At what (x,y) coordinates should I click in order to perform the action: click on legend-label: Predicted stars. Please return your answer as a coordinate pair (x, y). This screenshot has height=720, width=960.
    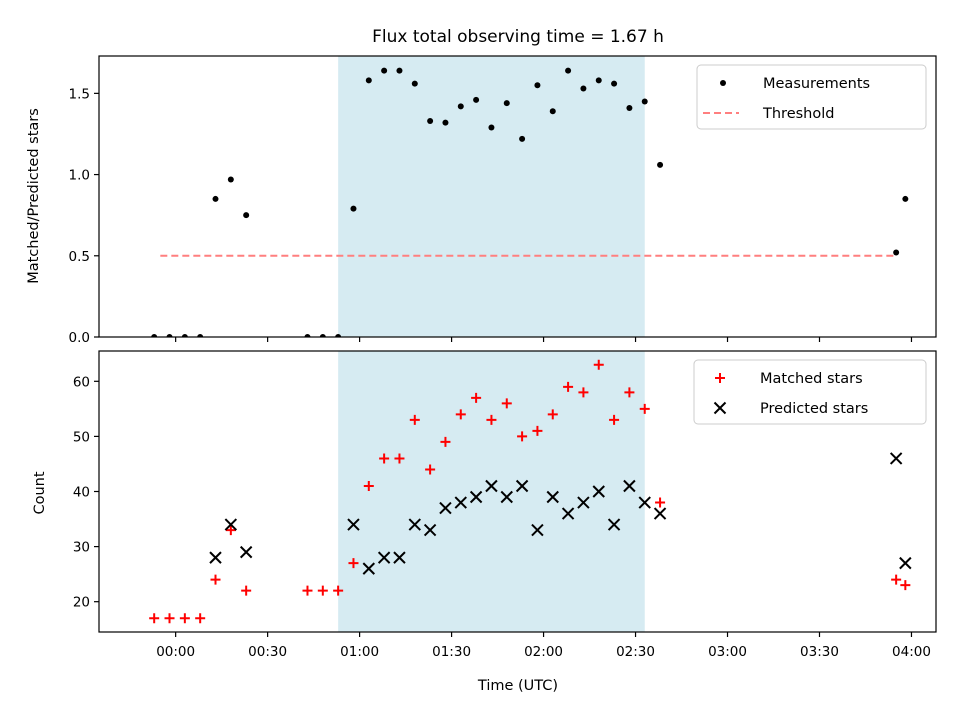
    Looking at the image, I should click on (814, 409).